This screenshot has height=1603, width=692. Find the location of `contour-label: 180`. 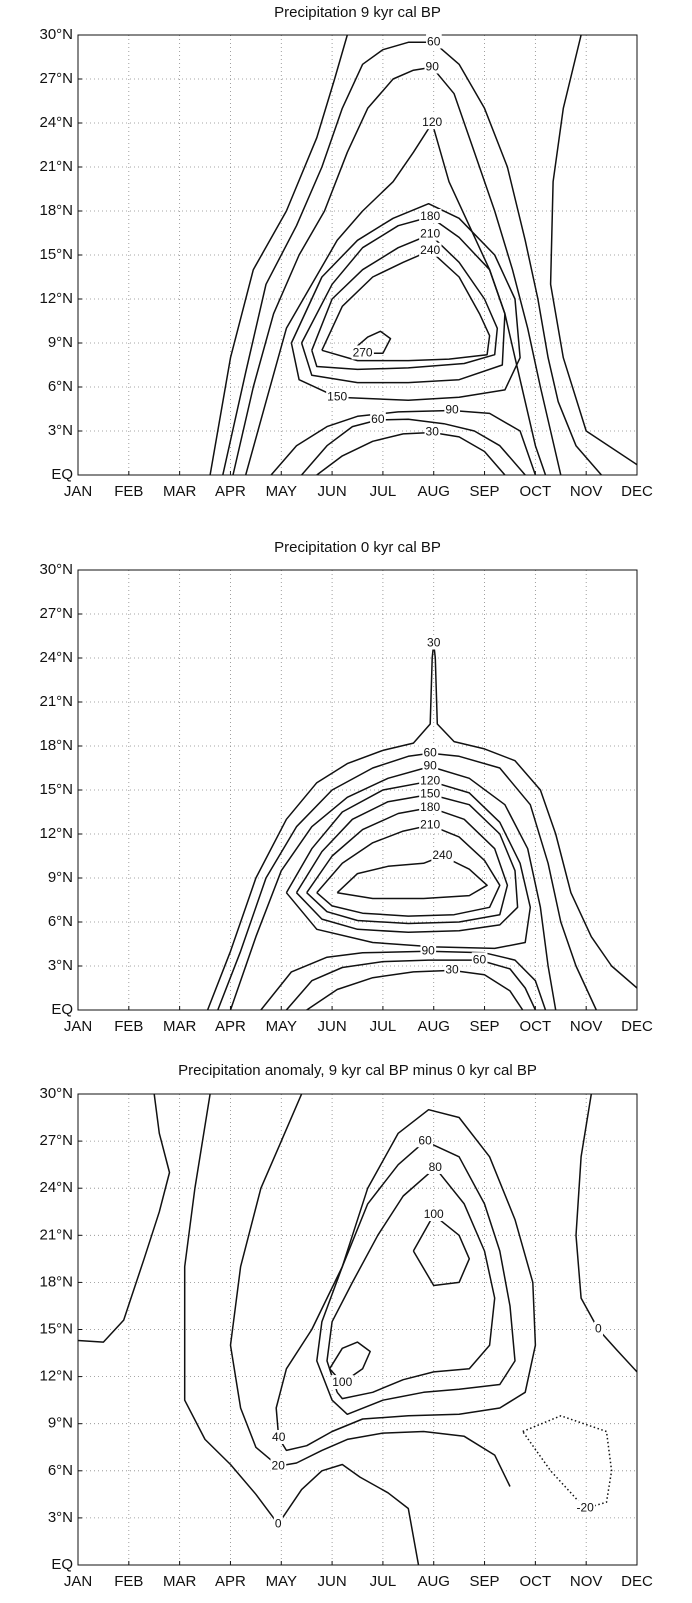

contour-label: 180 is located at coordinates (430, 216).